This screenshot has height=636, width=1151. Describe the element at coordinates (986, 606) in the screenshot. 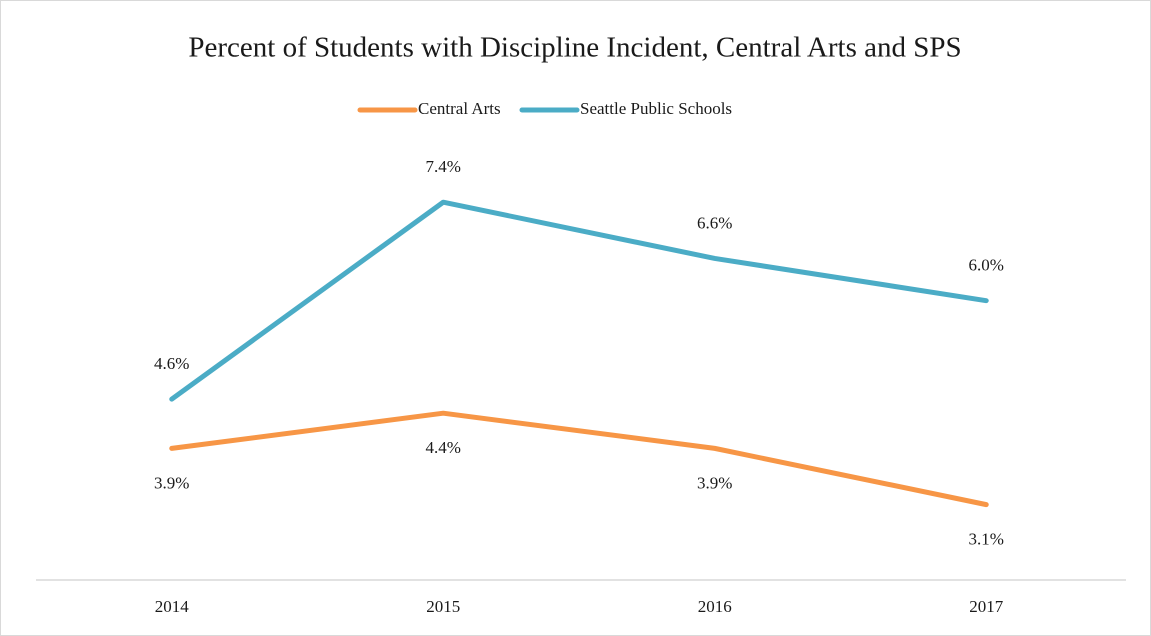

I see `x-tick-label: 2017` at that location.